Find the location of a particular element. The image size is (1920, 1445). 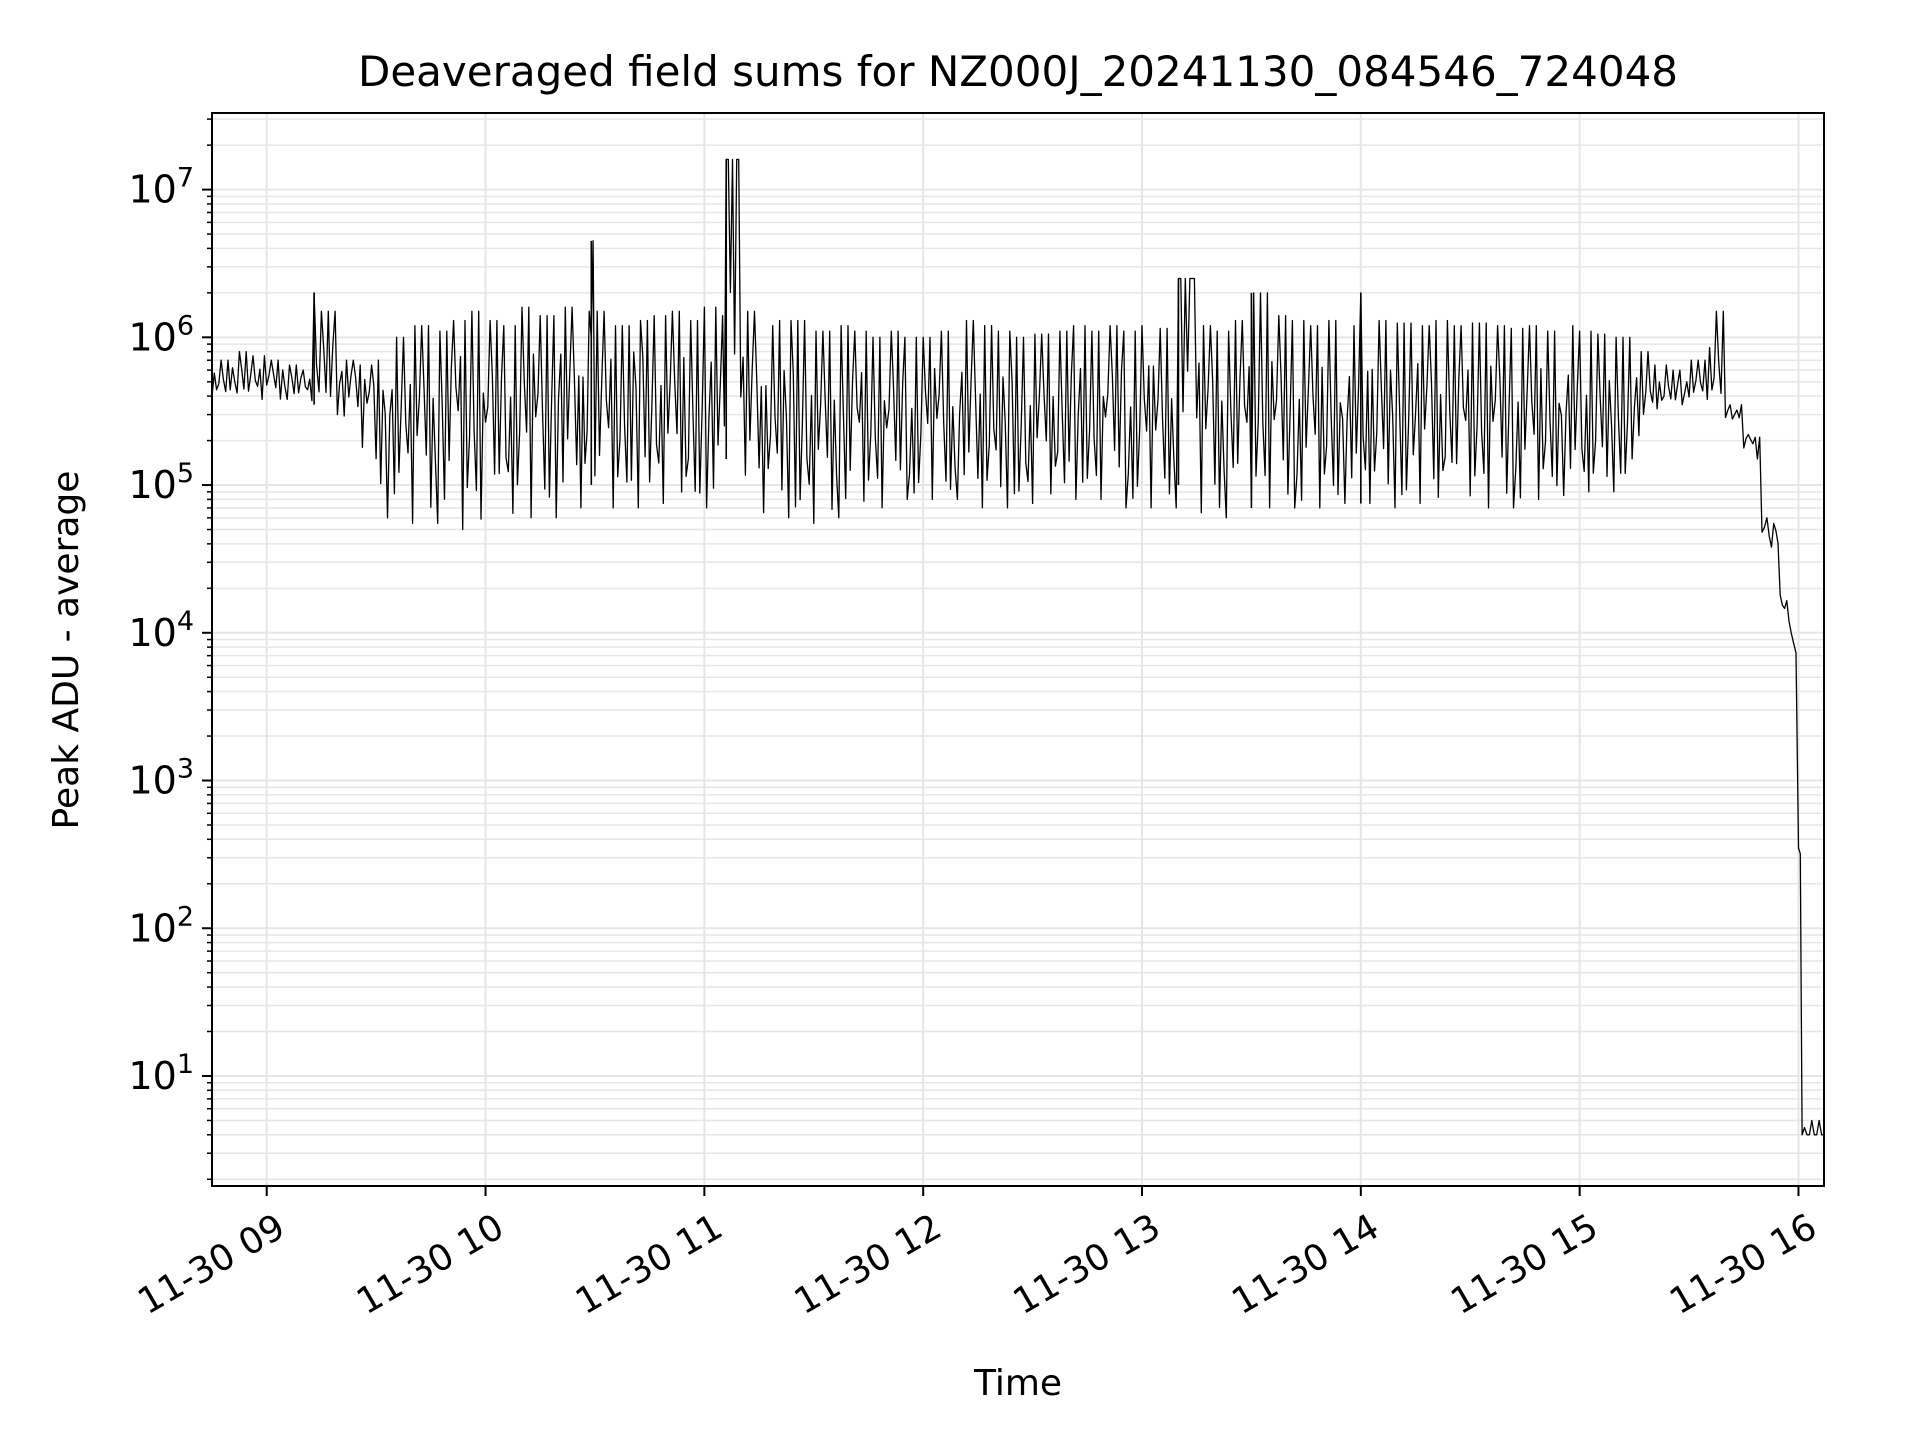

y-tick-label: 103 is located at coordinates (161, 778).